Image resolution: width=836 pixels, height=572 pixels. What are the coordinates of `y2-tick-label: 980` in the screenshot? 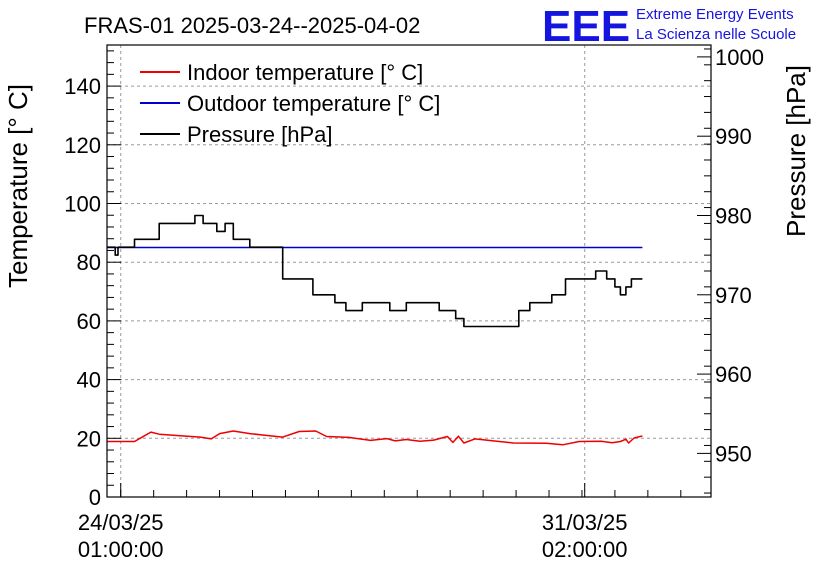 It's located at (733, 215).